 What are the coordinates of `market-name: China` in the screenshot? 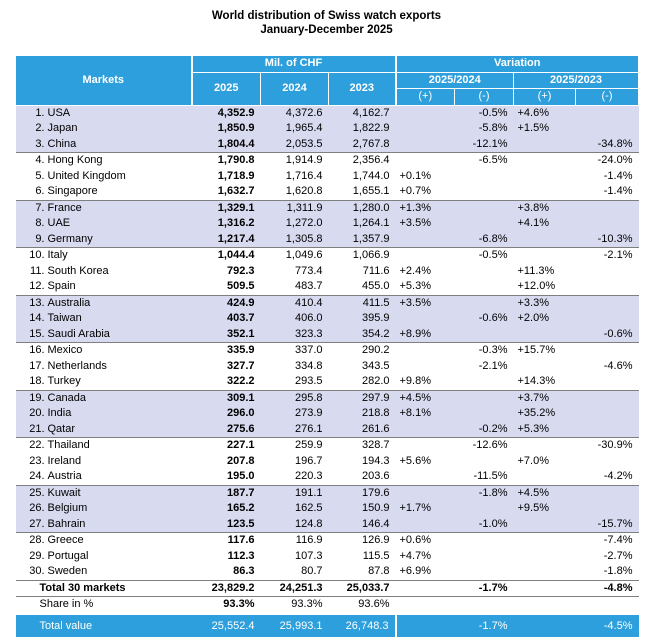 It's located at (62, 143).